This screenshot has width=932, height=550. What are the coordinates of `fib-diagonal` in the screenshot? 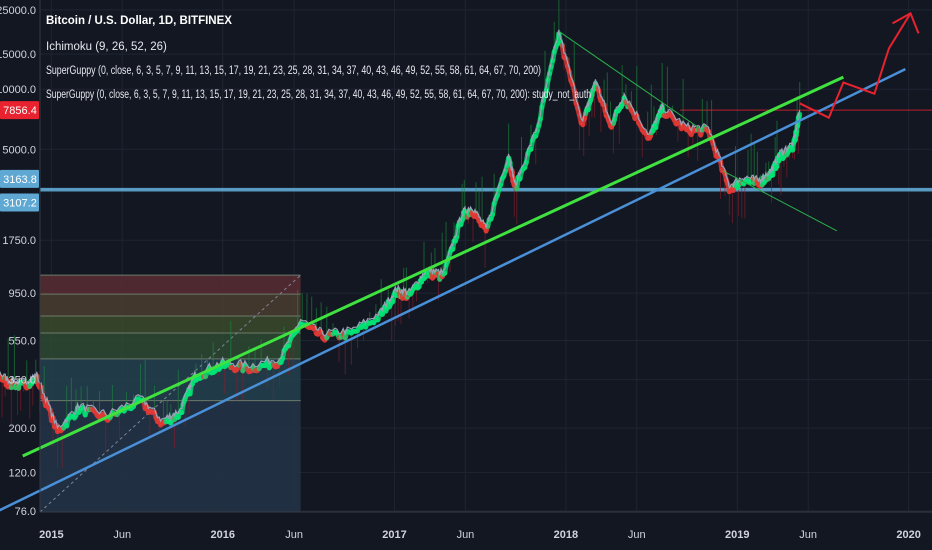 It's located at (170, 393).